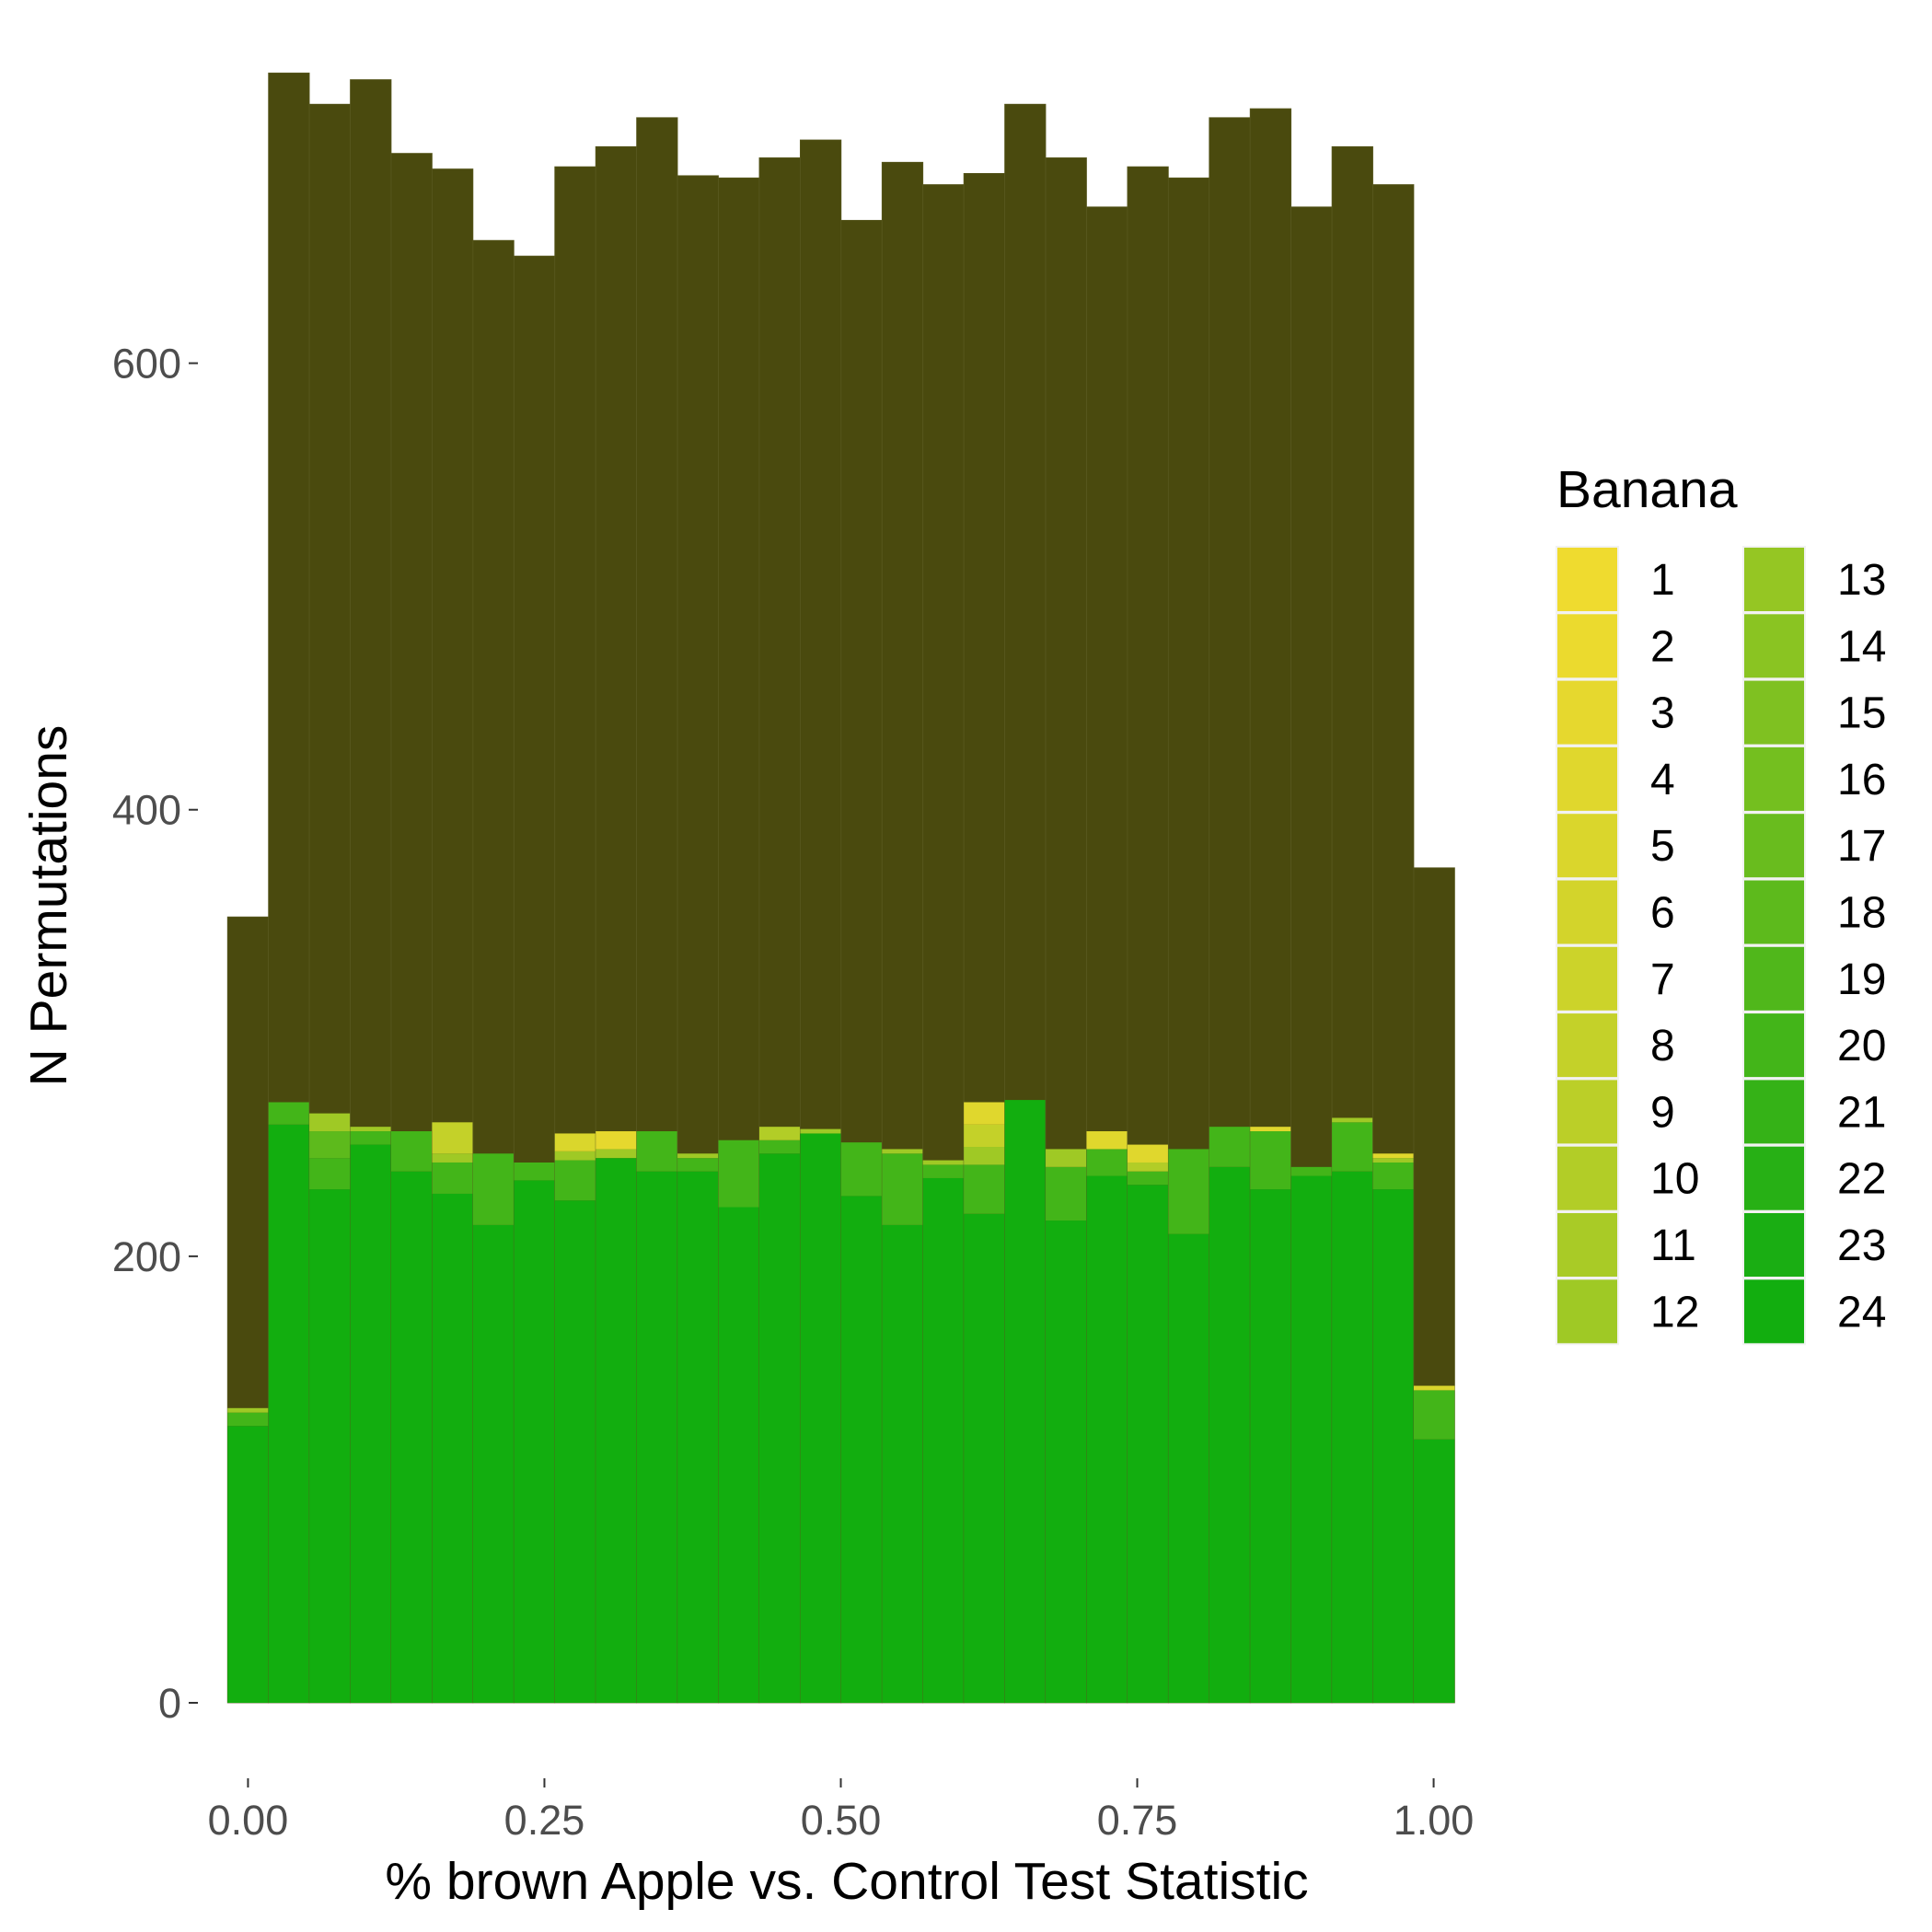 The width and height of the screenshot is (1932, 1932). What do you see at coordinates (1663, 713) in the screenshot?
I see `legend-label: 3` at bounding box center [1663, 713].